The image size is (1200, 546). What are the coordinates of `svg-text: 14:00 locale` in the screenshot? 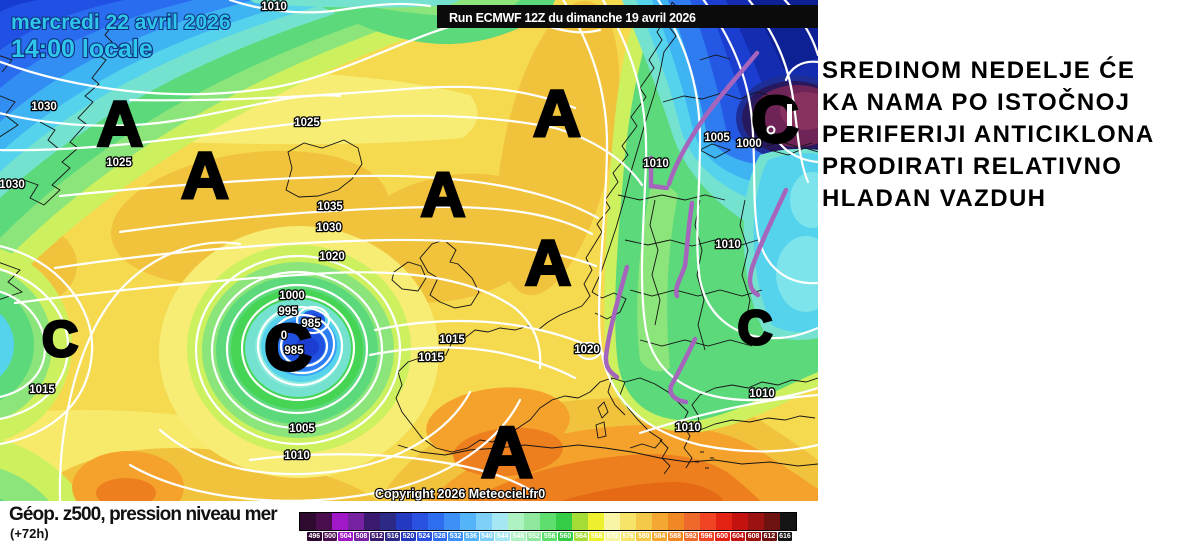 It's located at (82, 49).